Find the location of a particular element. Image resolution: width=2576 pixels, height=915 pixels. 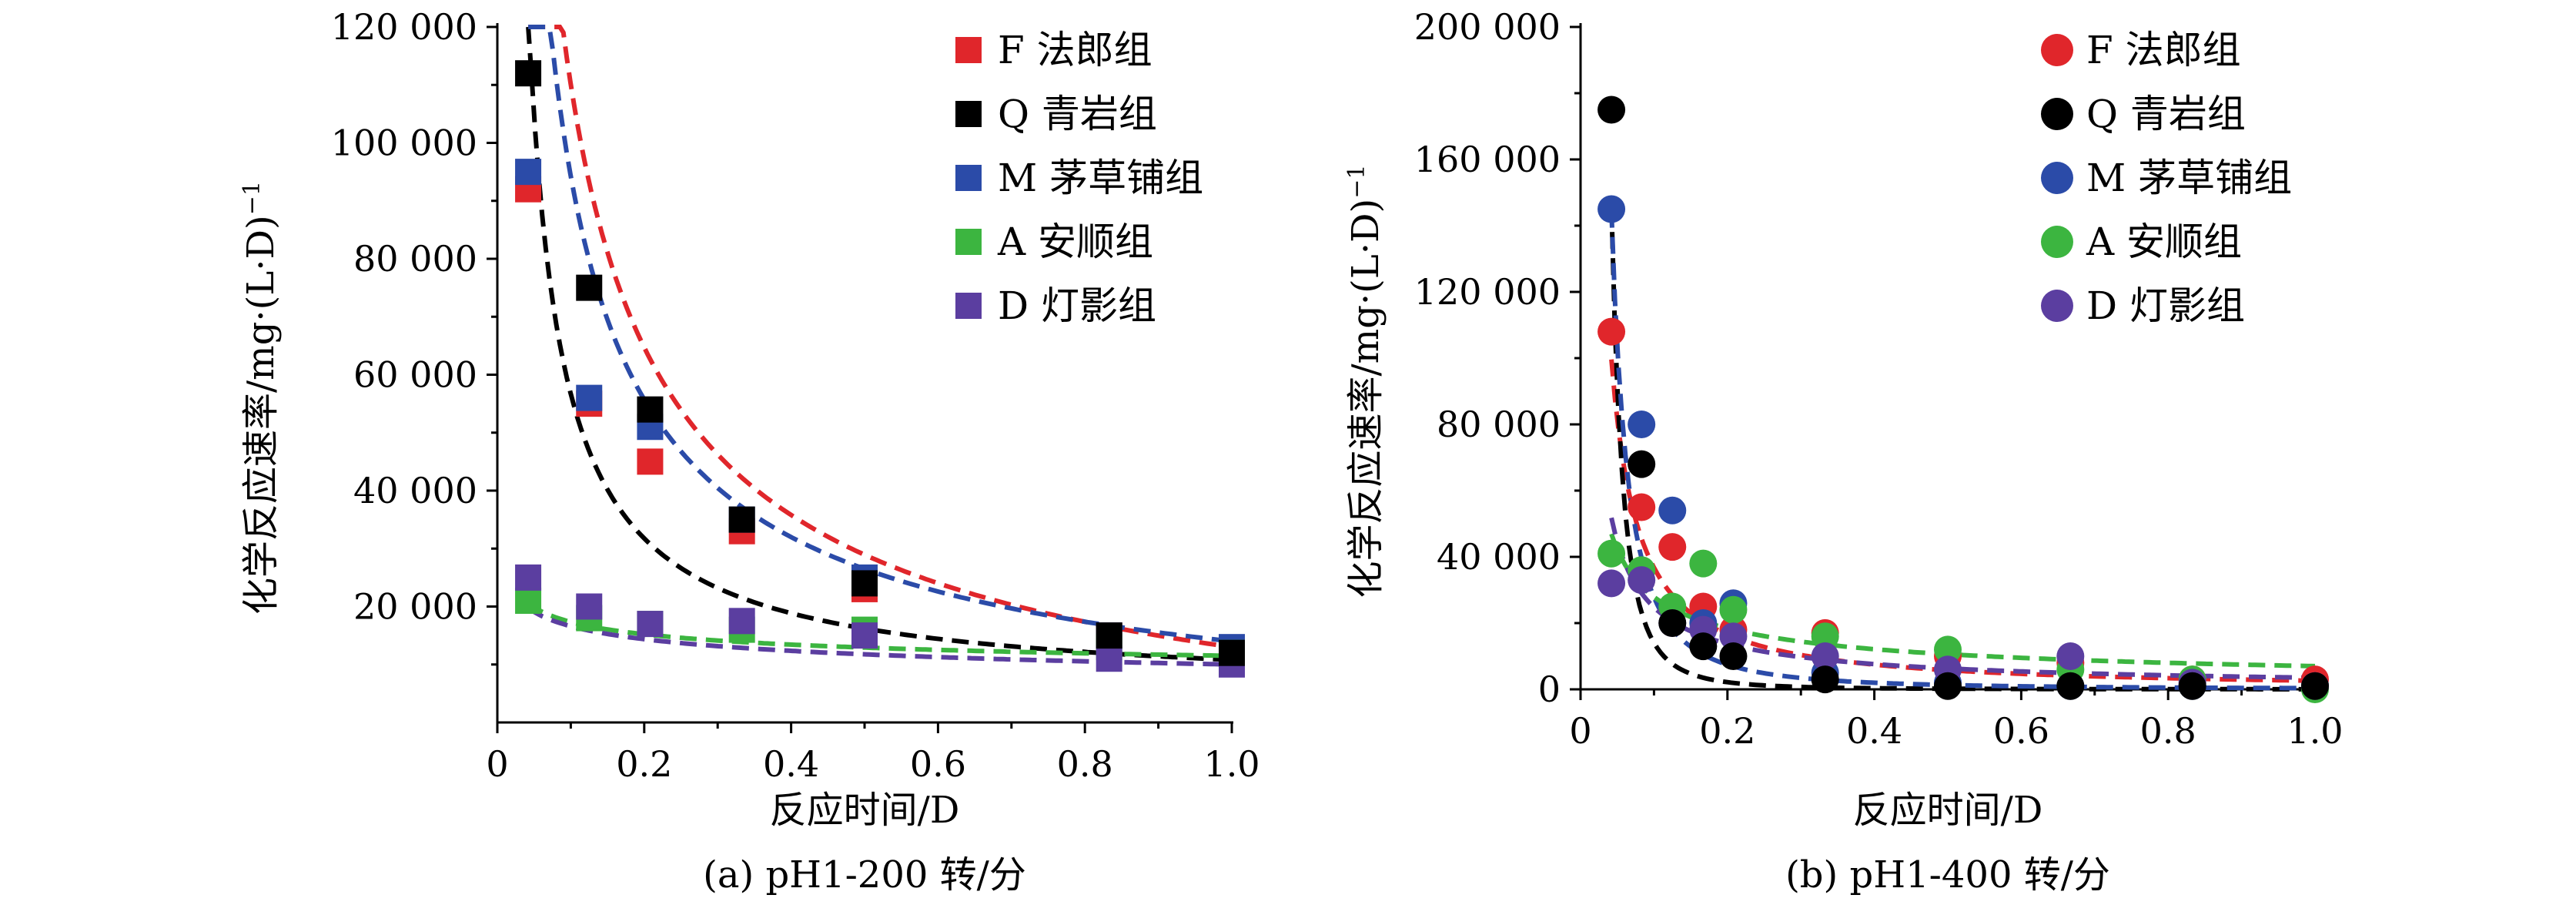

fit-curve-q is located at coordinates (1962, 449).